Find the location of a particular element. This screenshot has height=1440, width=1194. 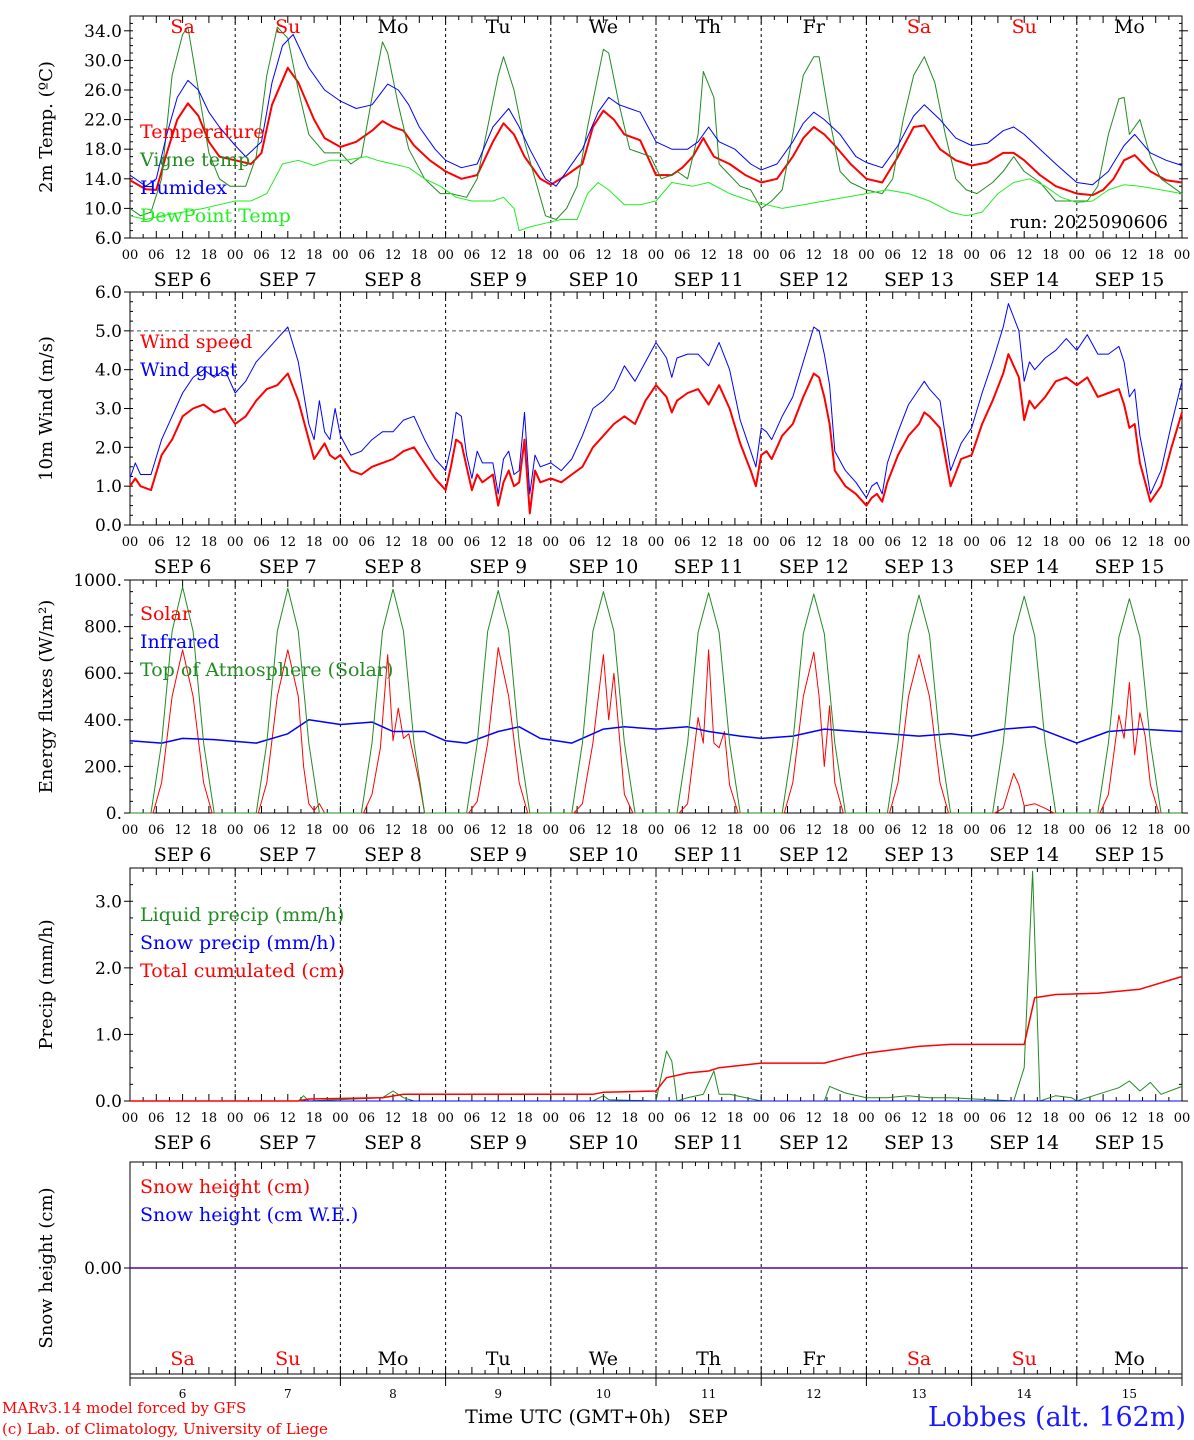

y-tick-label: 26.0 is located at coordinates (103, 91).